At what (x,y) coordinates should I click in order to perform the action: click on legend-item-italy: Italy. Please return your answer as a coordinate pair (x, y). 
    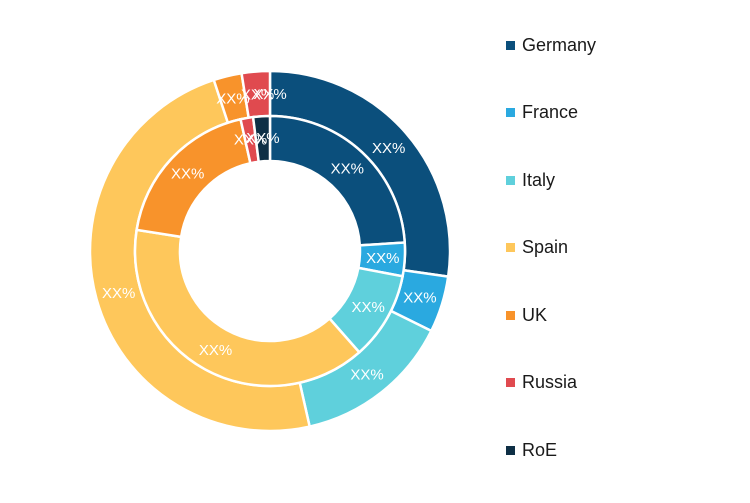
    Looking at the image, I should click on (551, 180).